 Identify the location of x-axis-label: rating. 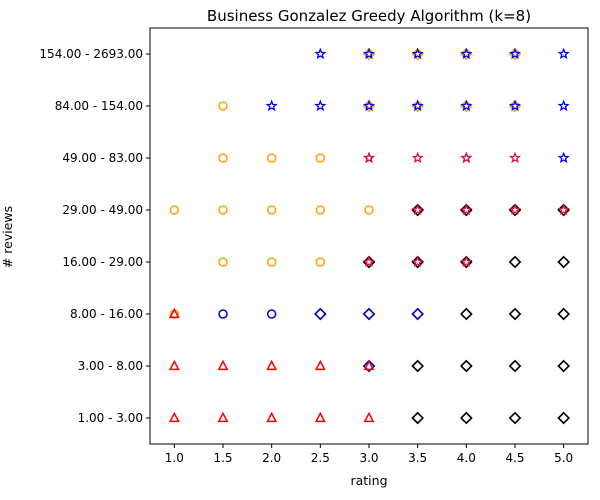
(368, 480).